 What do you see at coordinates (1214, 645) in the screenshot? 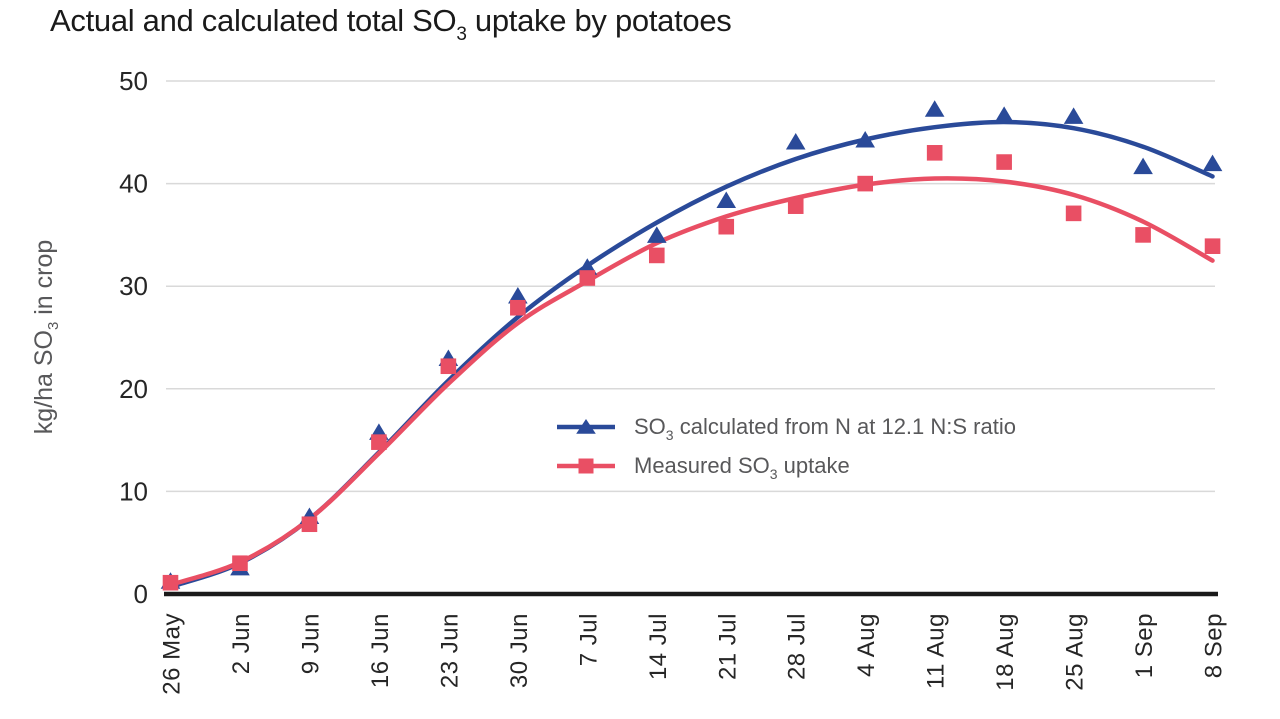
I see `x-tick-label: 8 Sep` at bounding box center [1214, 645].